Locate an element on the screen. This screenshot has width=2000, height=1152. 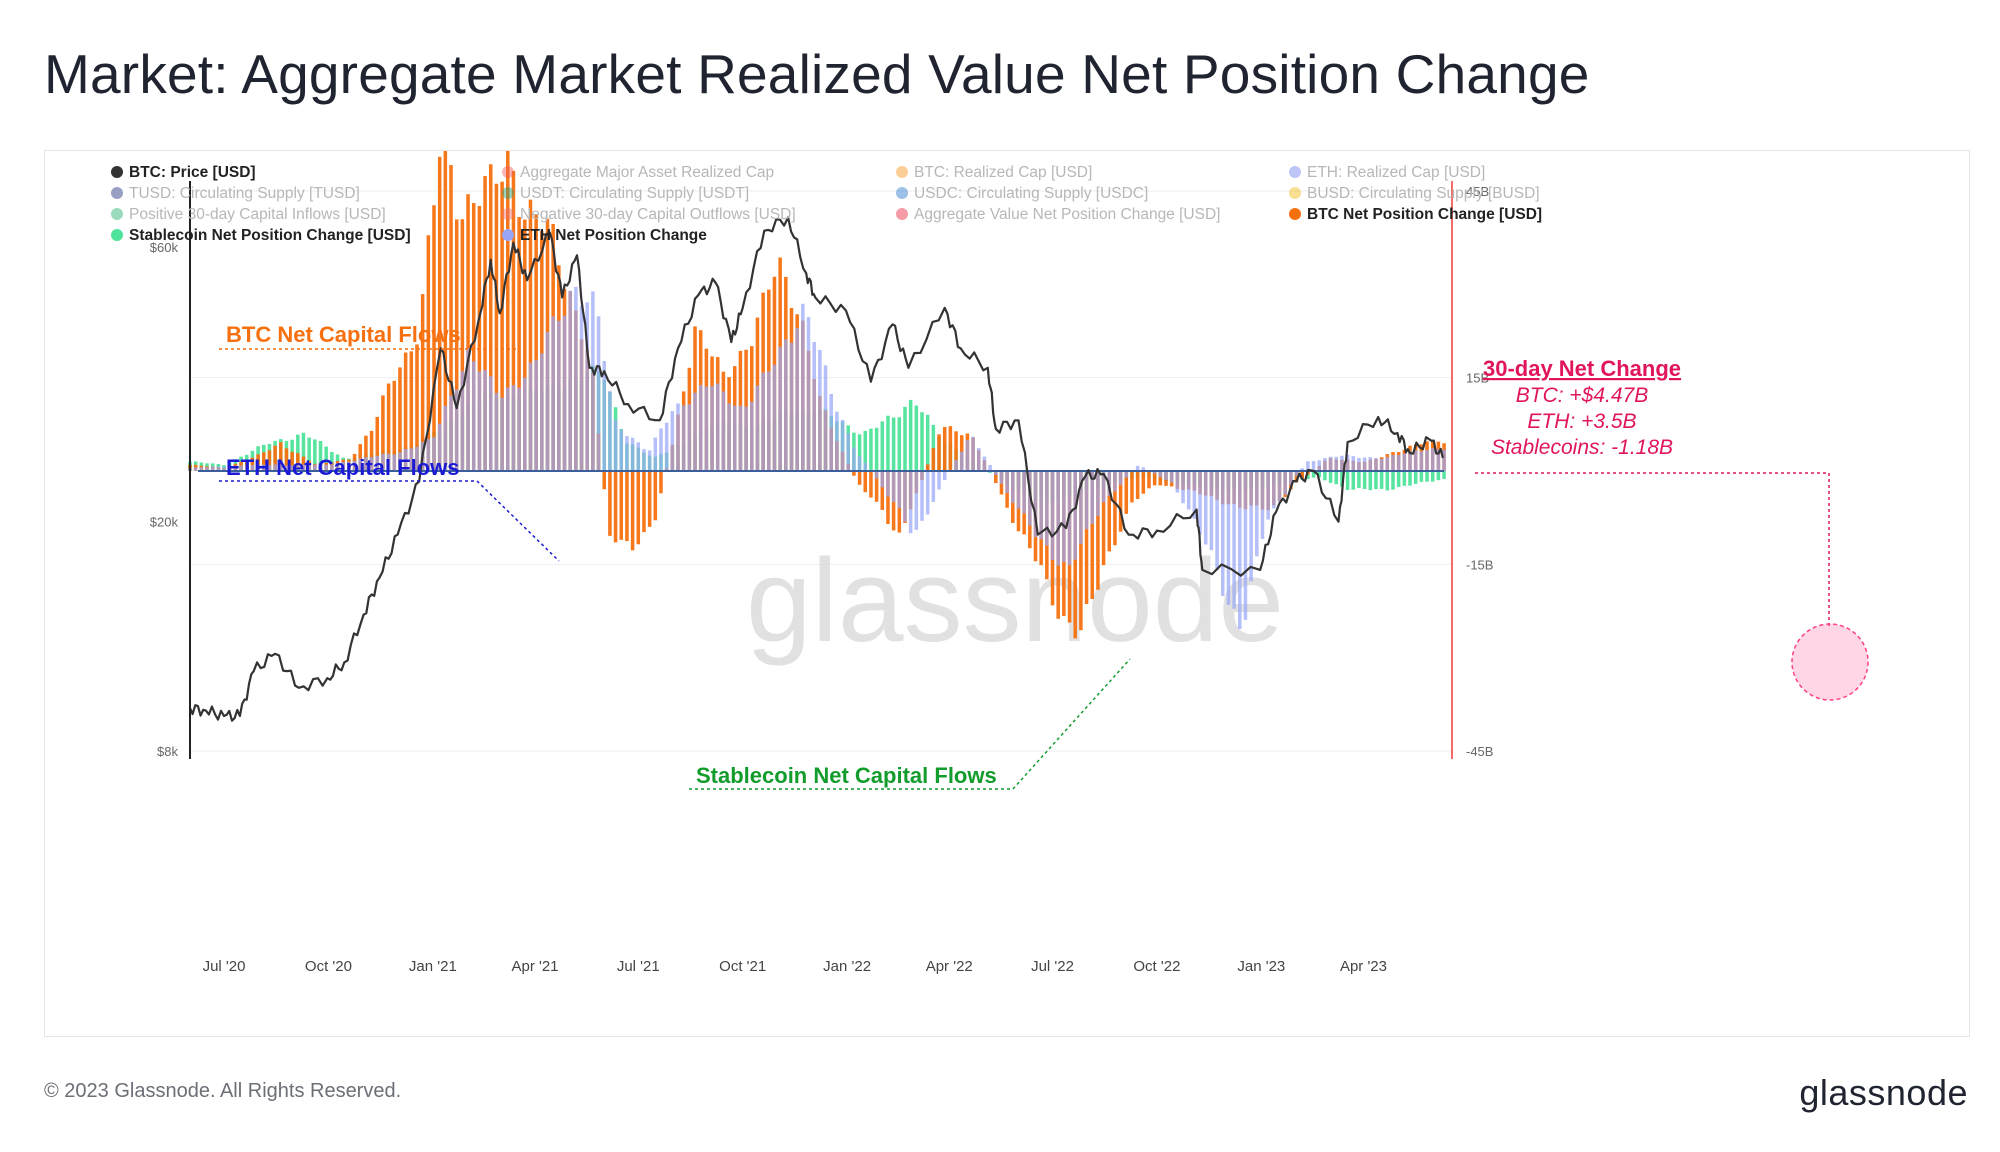
legend-item: USDC: Circulating Supply [USDC] is located at coordinates (1022, 193).